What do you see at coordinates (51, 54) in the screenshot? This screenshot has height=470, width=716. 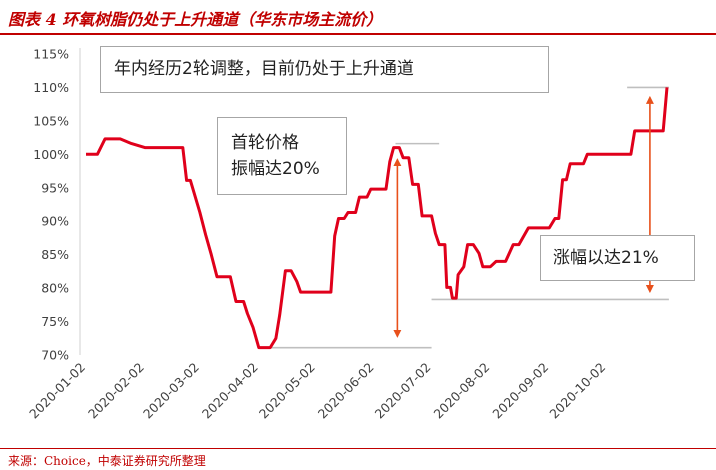 I see `y-tick-label: 115%` at bounding box center [51, 54].